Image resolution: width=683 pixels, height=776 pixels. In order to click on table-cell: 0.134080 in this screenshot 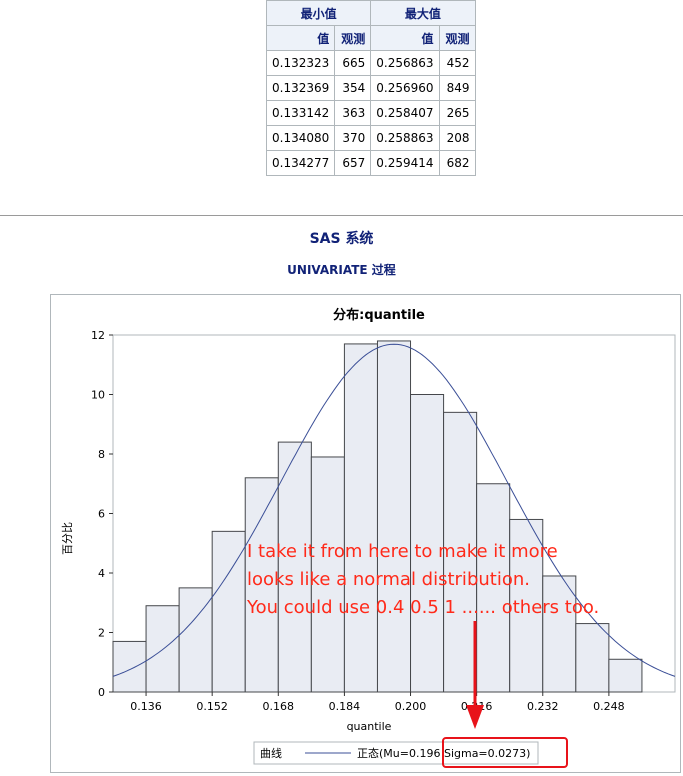, I will do `click(300, 138)`.